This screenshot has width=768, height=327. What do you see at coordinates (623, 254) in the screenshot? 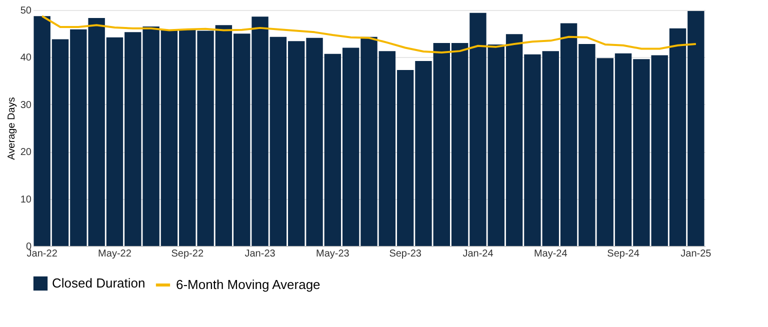
I see `x-tick-label: Sep-24` at bounding box center [623, 254].